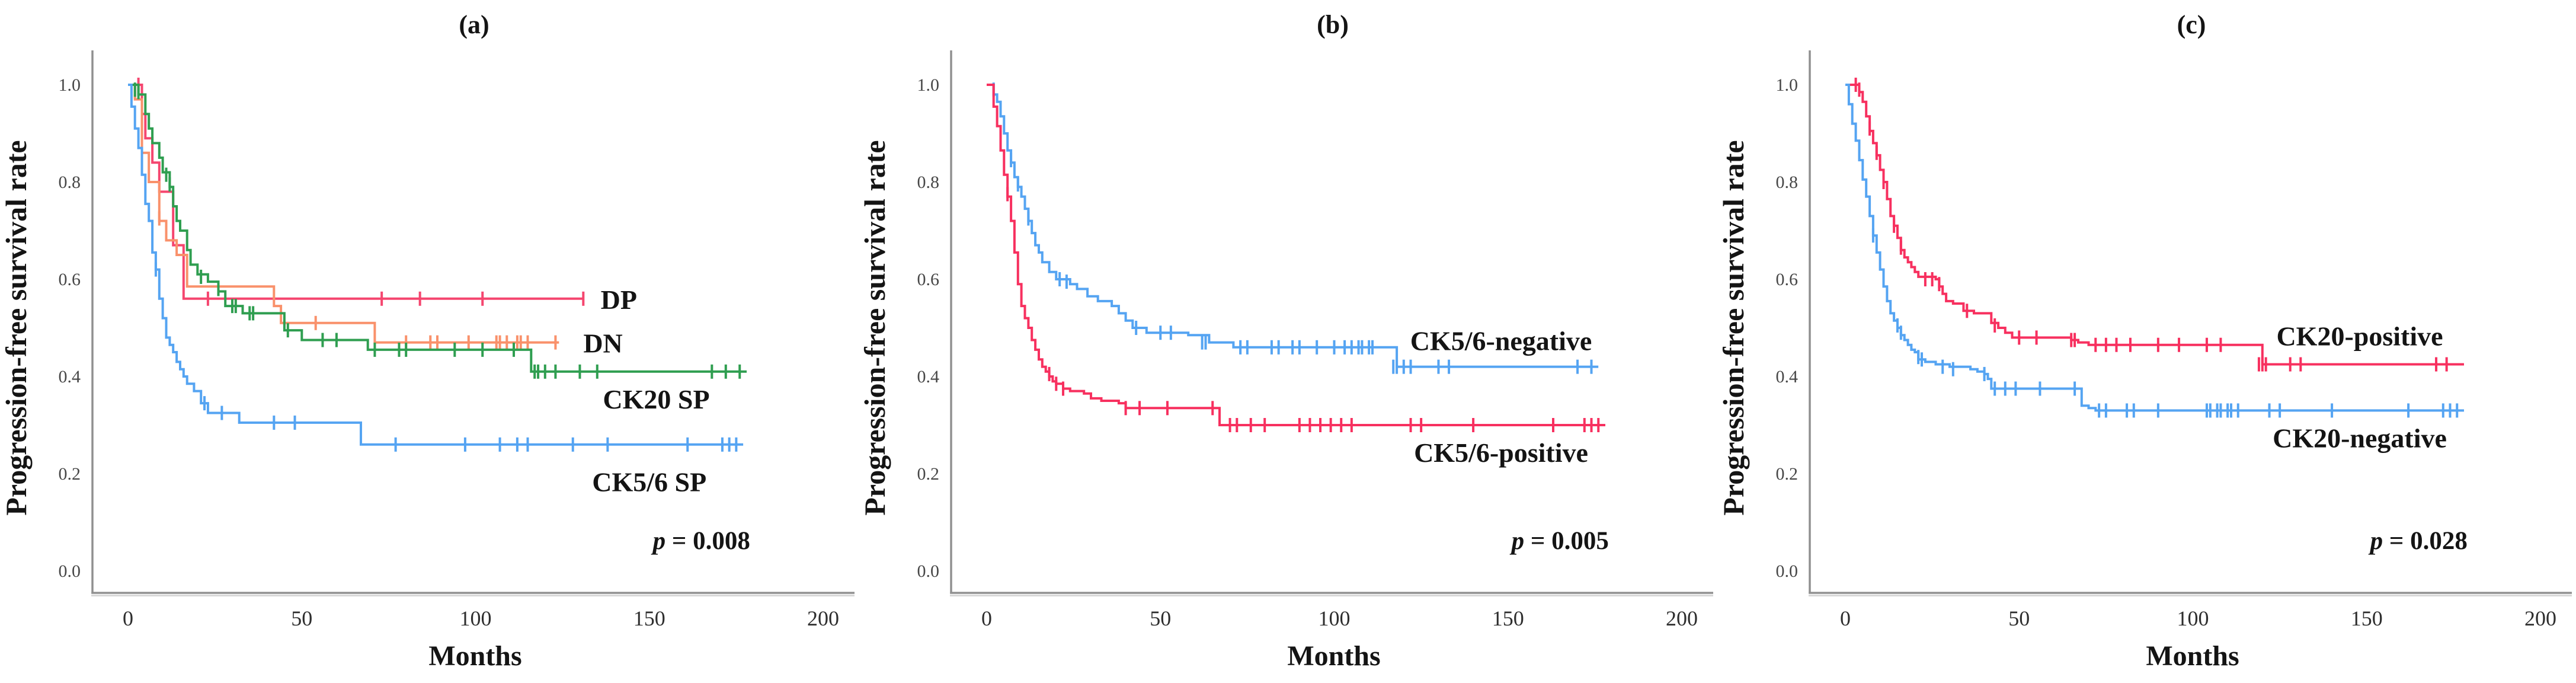  I want to click on p-value-label: p = 0.028, so click(2418, 541).